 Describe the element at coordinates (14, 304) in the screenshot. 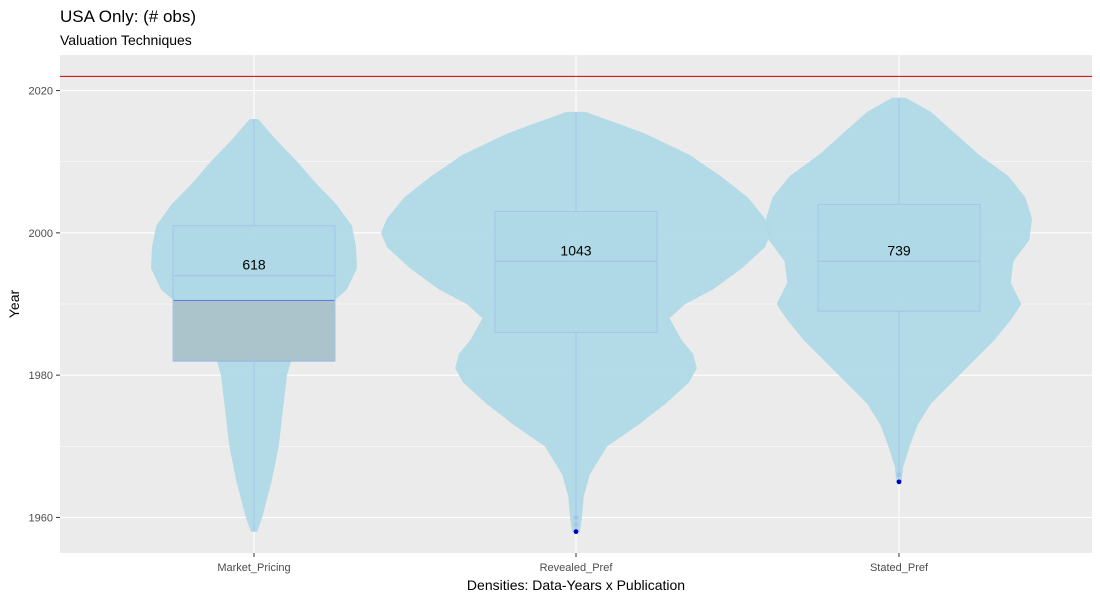

I see `y-axis-title: Year` at that location.